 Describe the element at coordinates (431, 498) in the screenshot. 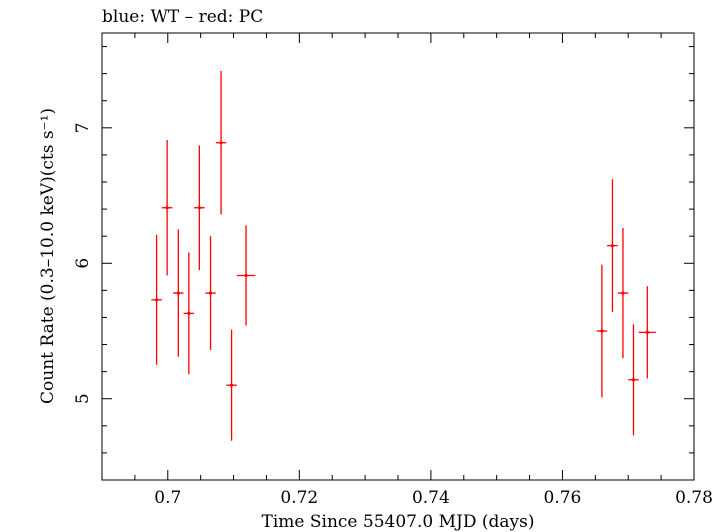

I see `x-tick-label: 0.74` at that location.